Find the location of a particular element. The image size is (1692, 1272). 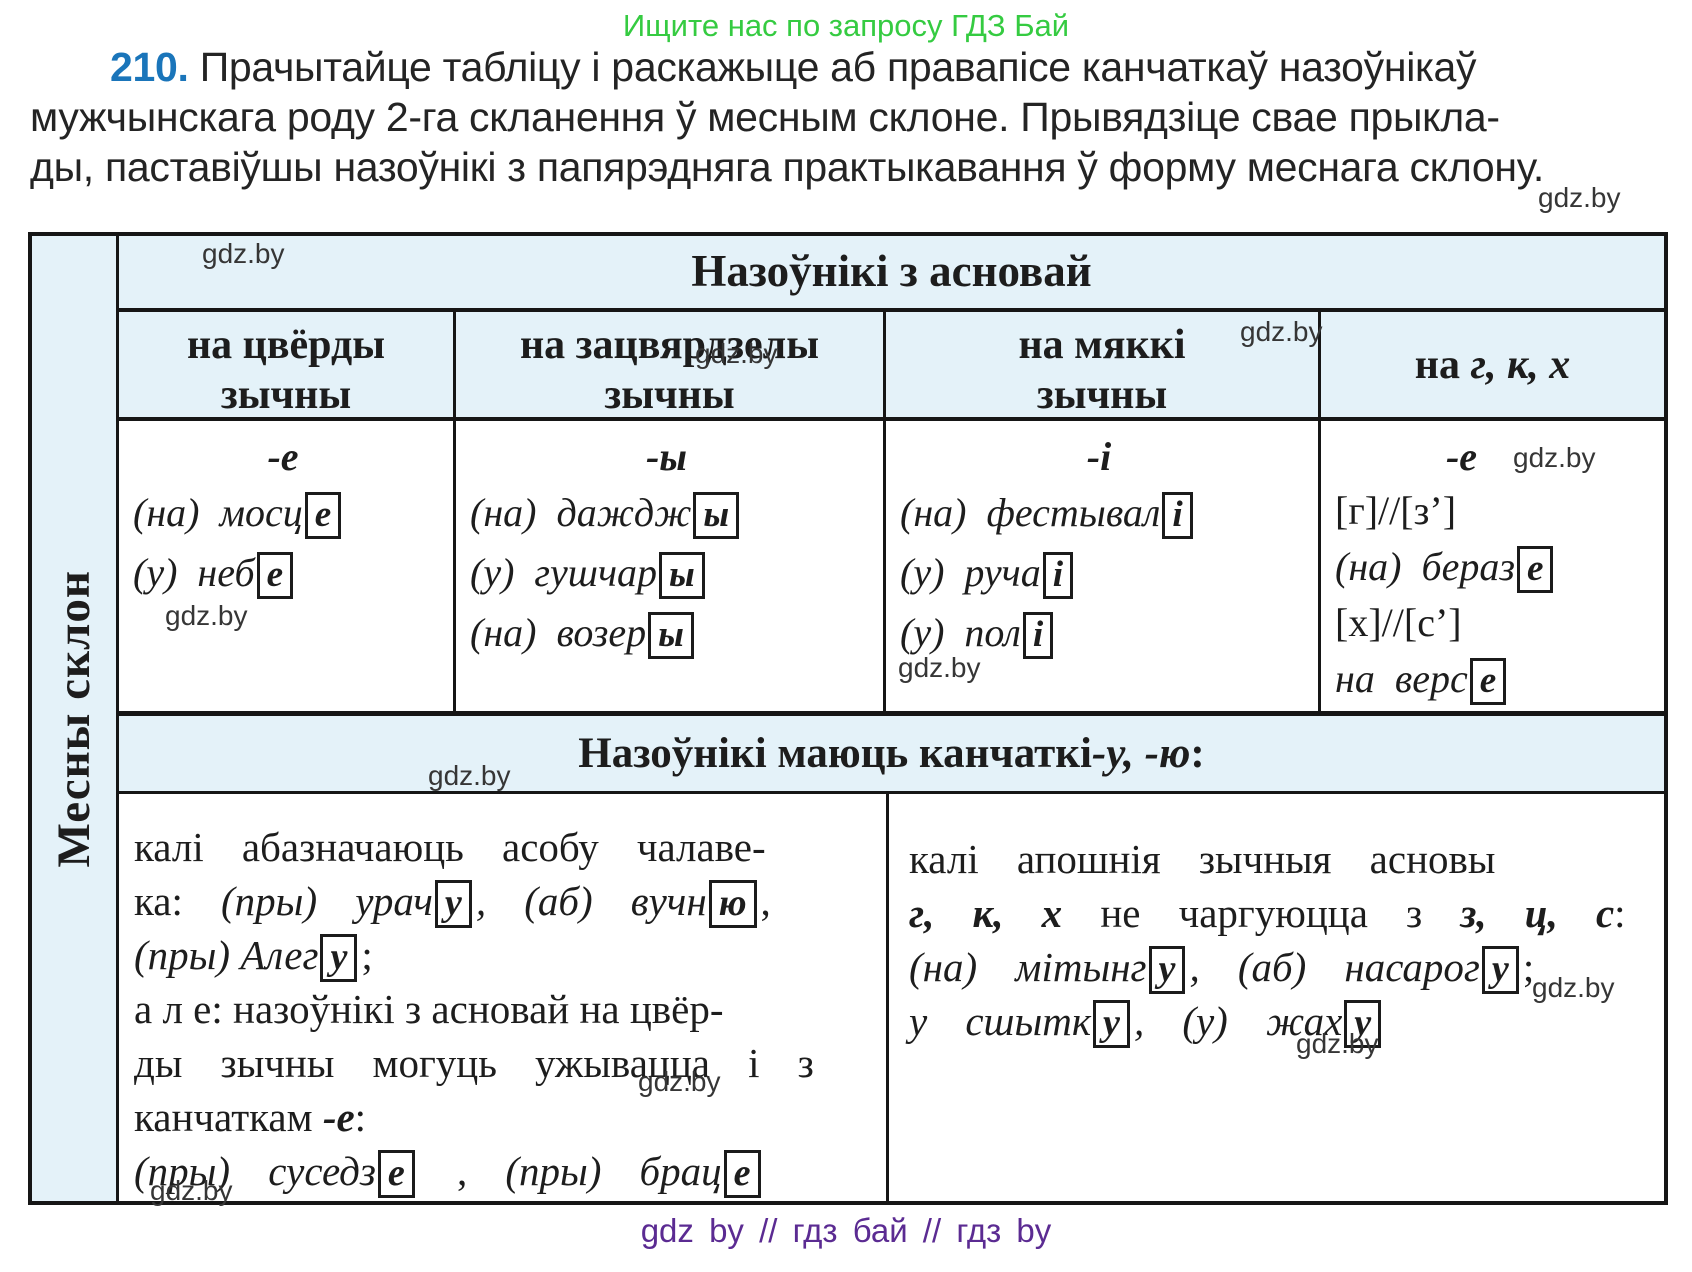

text-line: (на) мітынг у, (аб) насарог у; is located at coordinates (1282, 967).